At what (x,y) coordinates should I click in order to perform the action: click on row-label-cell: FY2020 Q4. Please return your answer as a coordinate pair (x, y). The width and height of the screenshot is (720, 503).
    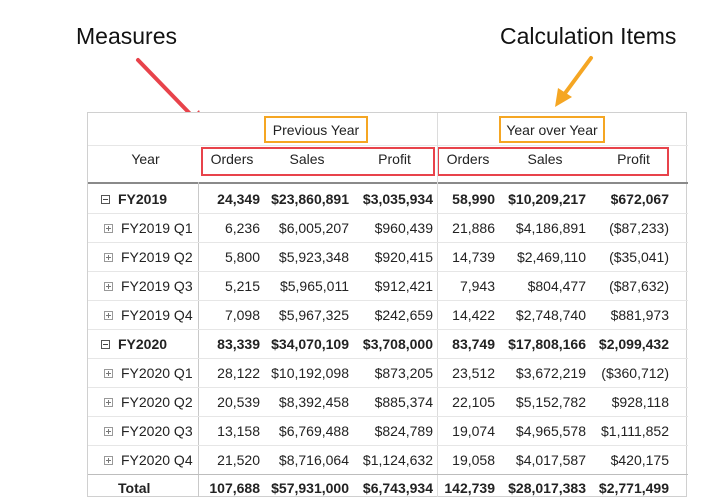
    Looking at the image, I should click on (148, 460).